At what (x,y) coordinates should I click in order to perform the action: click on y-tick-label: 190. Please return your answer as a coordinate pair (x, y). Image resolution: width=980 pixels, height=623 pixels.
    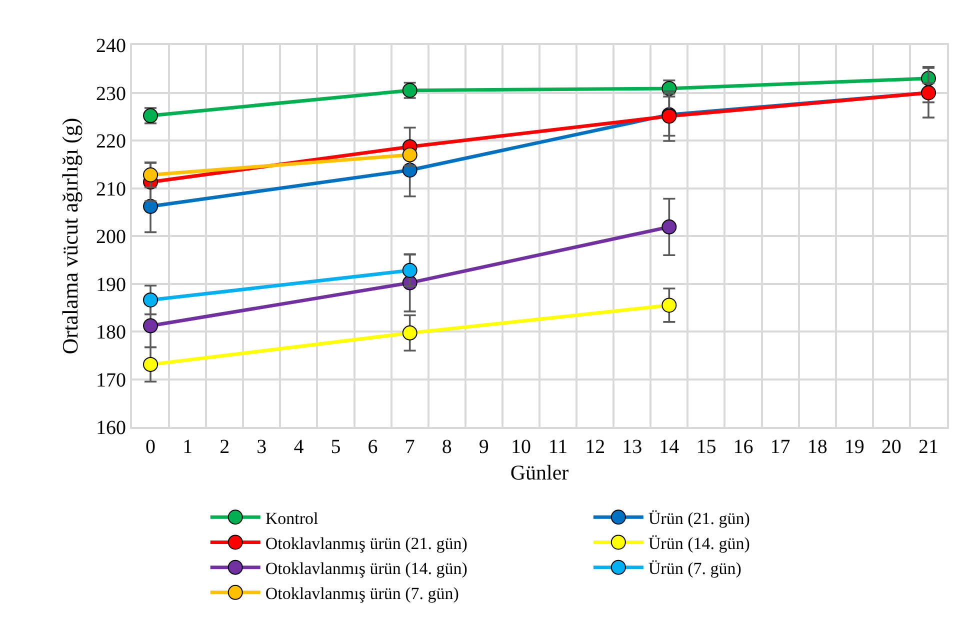
    Looking at the image, I should click on (111, 285).